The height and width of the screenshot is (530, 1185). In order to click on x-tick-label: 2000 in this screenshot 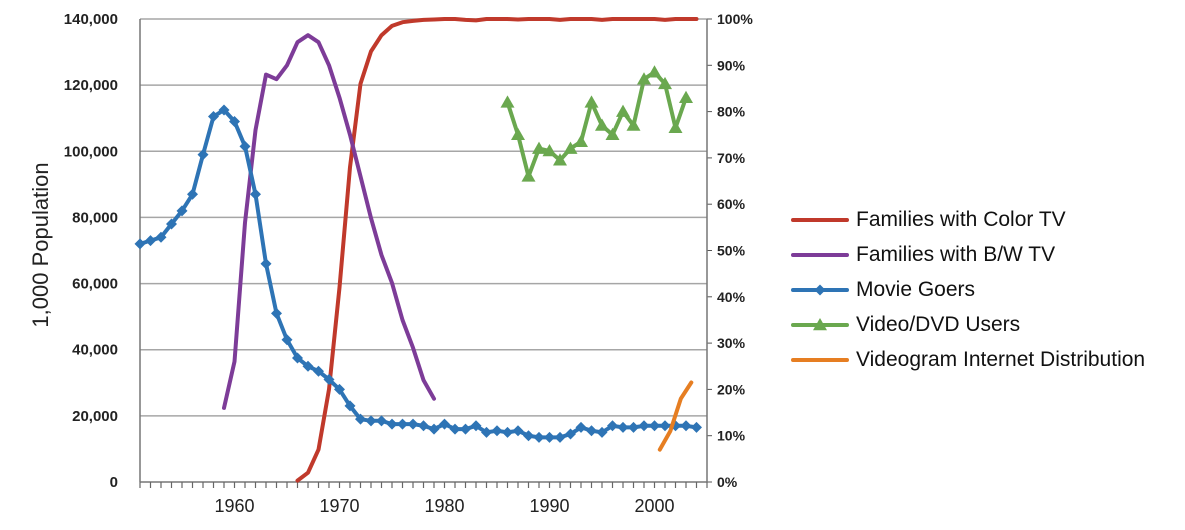, I will do `click(654, 506)`.